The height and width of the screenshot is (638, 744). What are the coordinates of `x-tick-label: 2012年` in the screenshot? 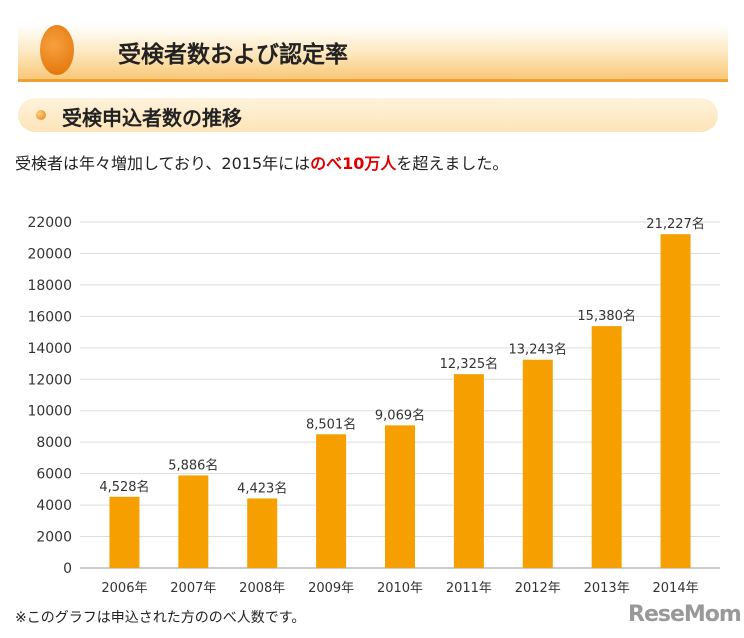 It's located at (538, 588).